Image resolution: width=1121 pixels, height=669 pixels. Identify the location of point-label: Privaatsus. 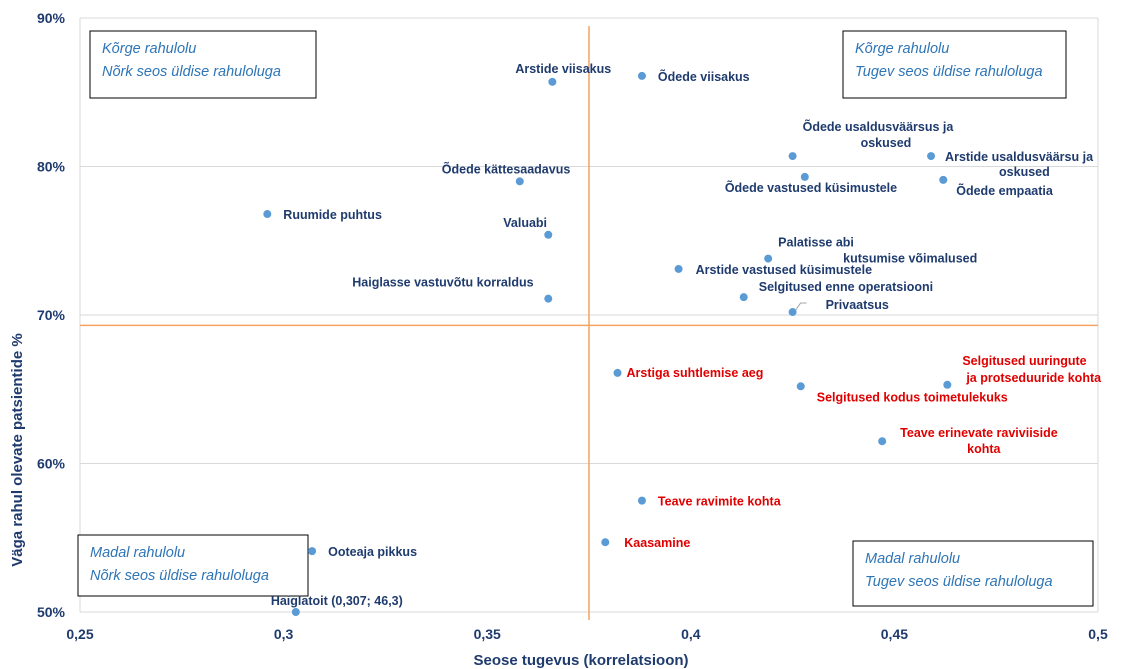
(857, 305).